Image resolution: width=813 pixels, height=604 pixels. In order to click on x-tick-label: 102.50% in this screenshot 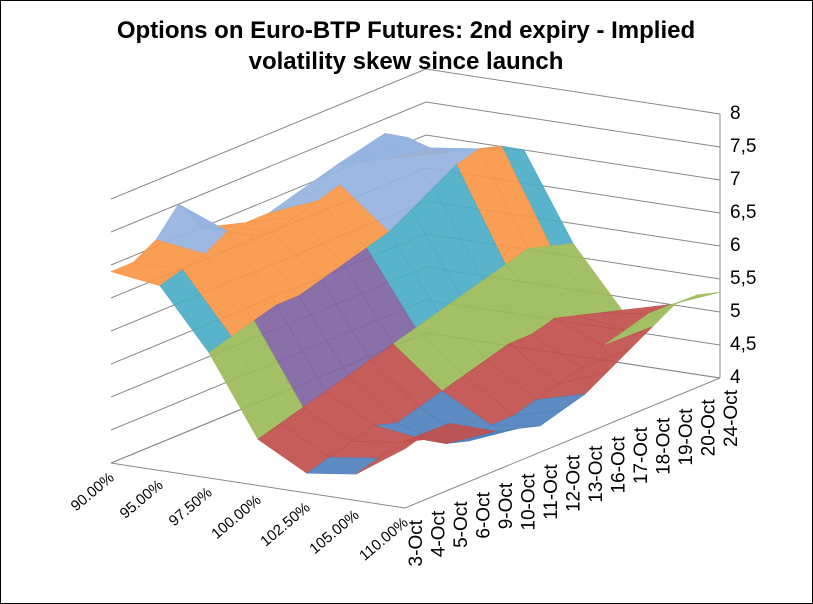, I will do `click(285, 524)`.